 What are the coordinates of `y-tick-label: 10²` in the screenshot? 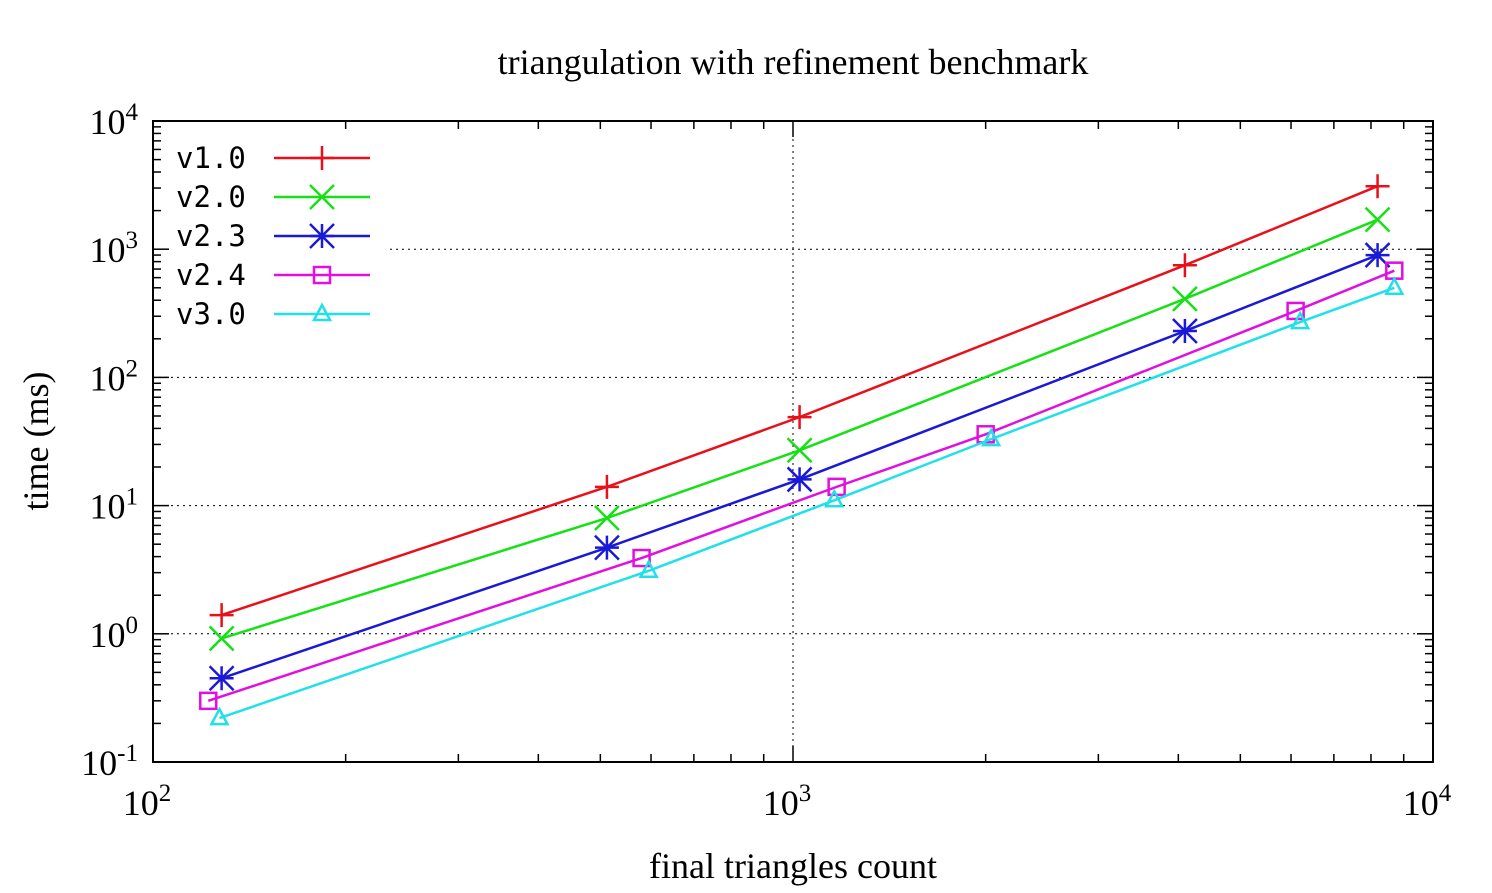 It's located at (114, 376).